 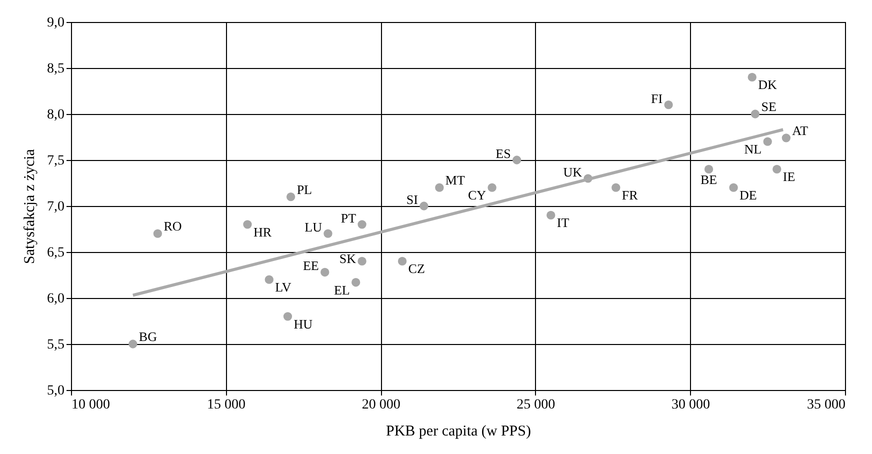 What do you see at coordinates (310, 266) in the screenshot?
I see `data-label: EE` at bounding box center [310, 266].